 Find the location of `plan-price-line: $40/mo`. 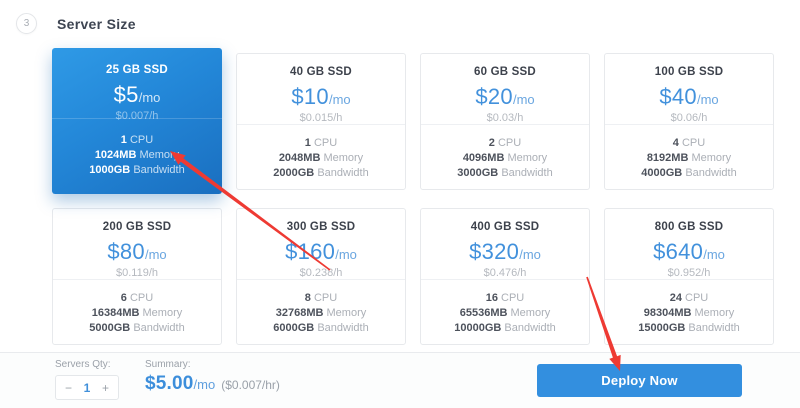

plan-price-line: $40/mo is located at coordinates (689, 97).